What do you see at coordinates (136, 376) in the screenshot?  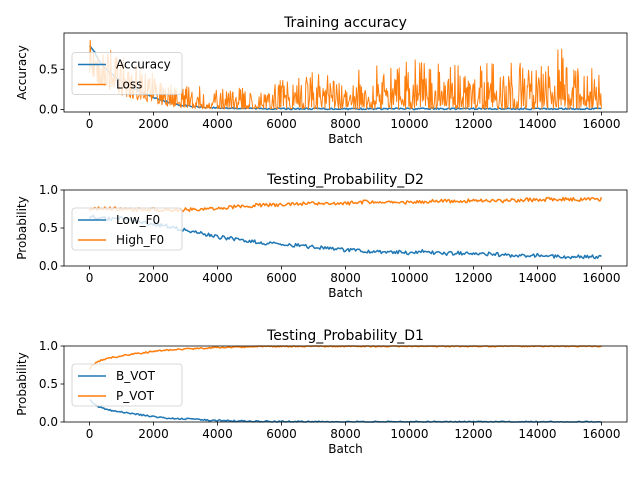 I see `legend-label: B_VOT` at bounding box center [136, 376].